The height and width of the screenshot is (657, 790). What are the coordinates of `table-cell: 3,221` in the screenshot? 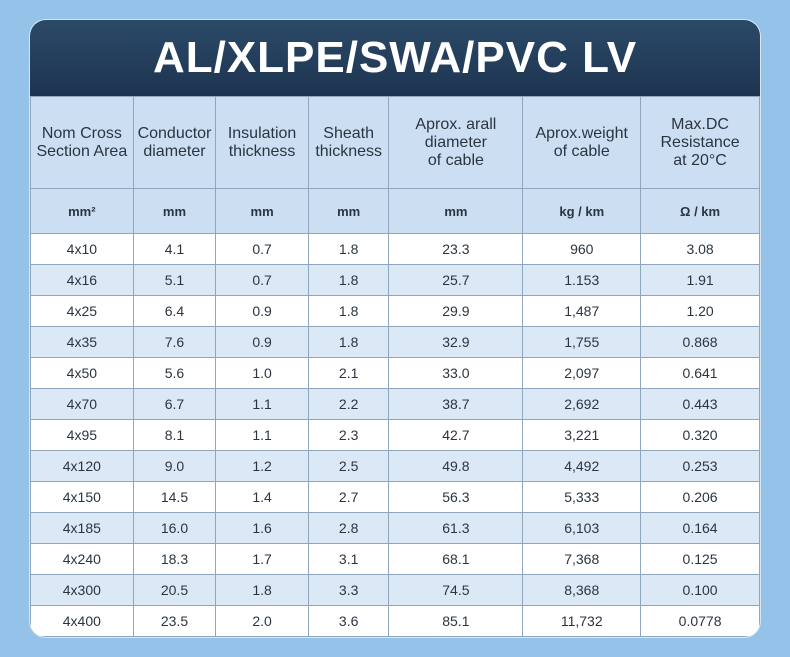 It's located at (582, 435).